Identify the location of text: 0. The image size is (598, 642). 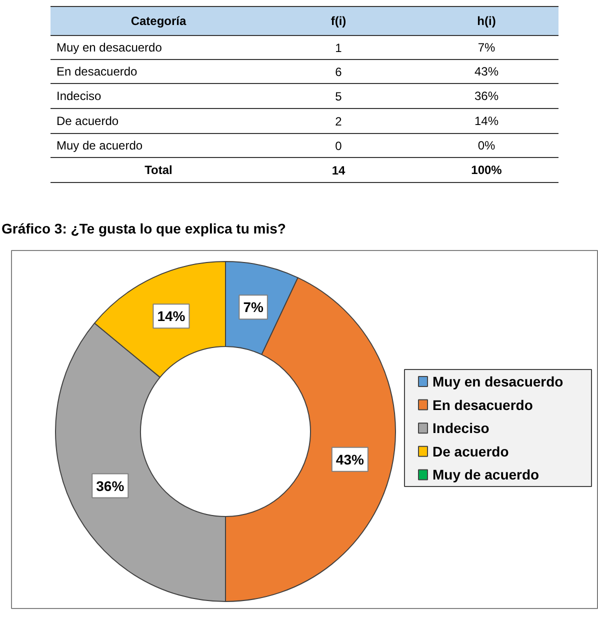
(338, 146).